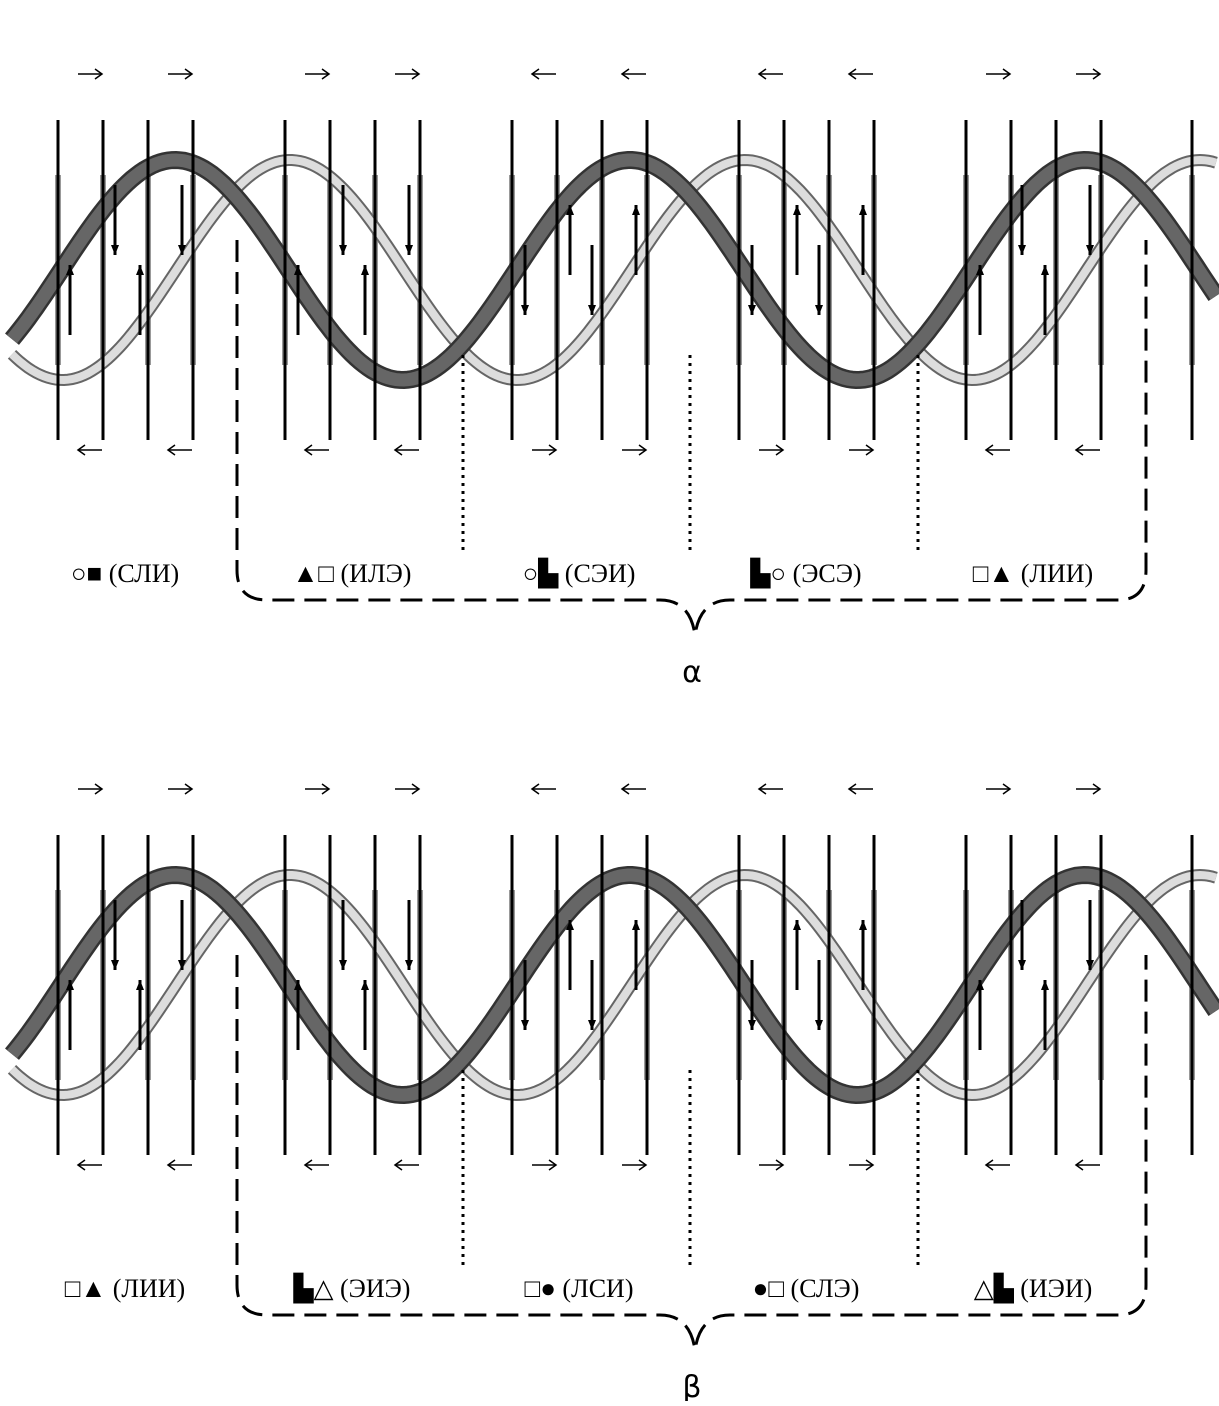  Describe the element at coordinates (1033, 1288) in the screenshot. I see `type-label: △▙ (ИЭИ)` at that location.